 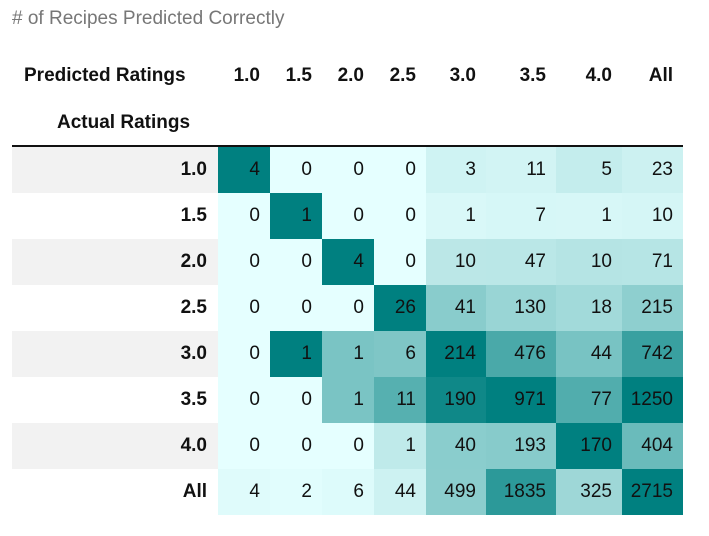 I want to click on heatmap-cell: 18, so click(x=589, y=308).